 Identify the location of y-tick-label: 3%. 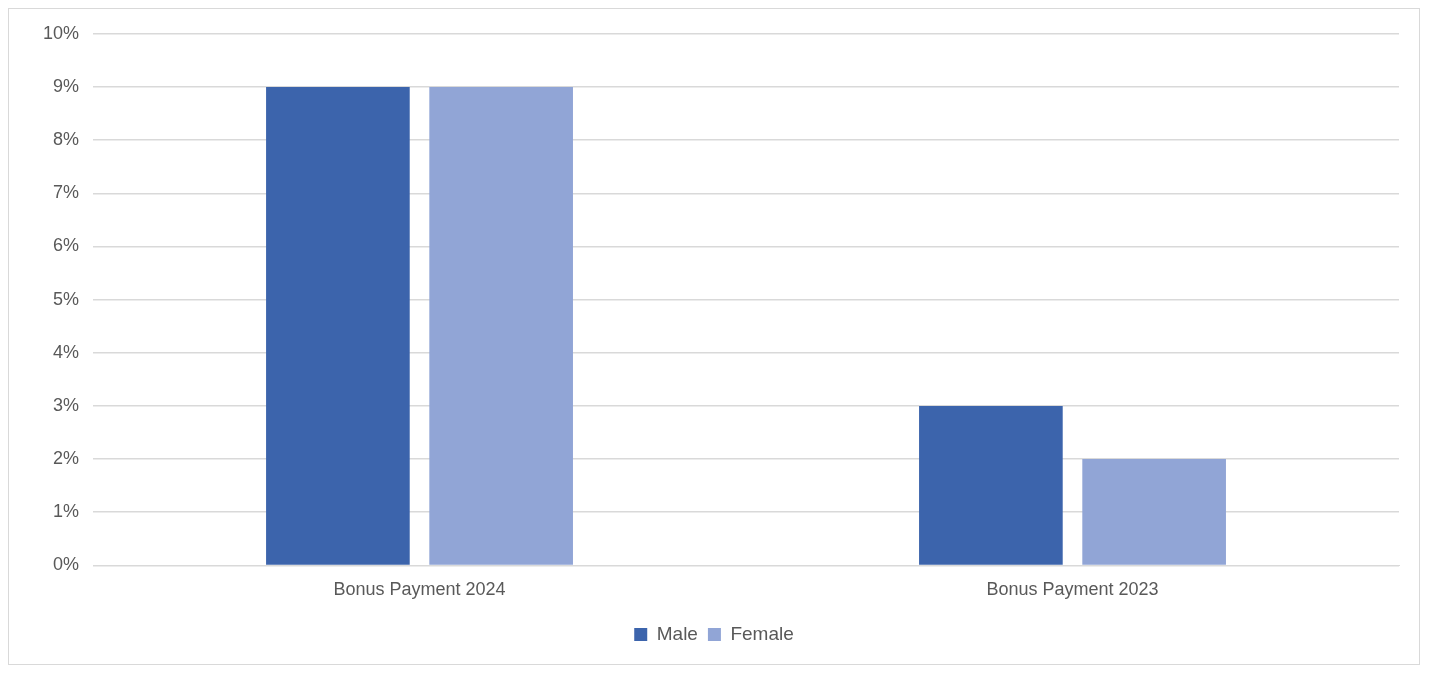
(66, 404).